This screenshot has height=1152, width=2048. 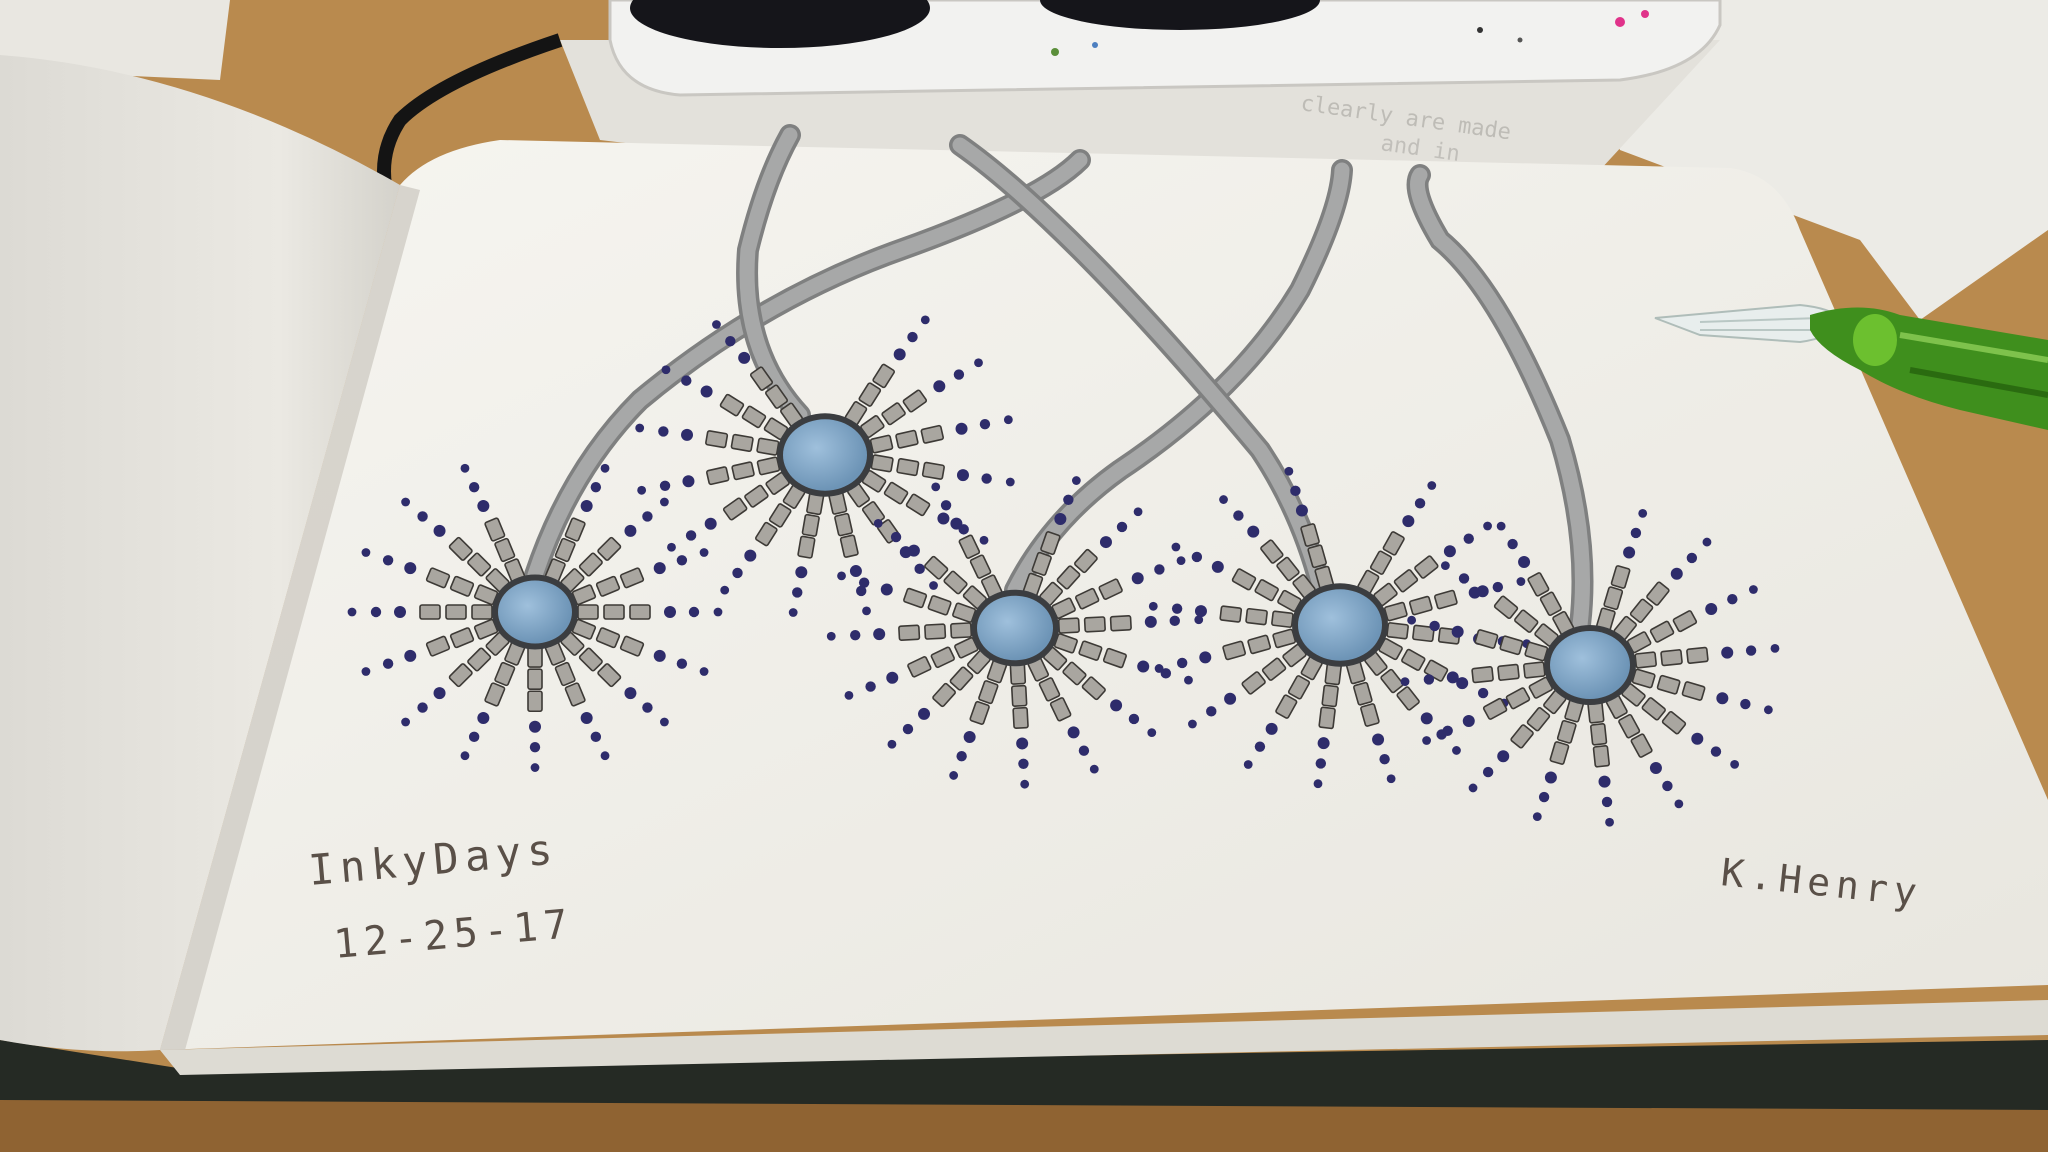 What do you see at coordinates (290, 617) in the screenshot?
I see `page-gutter` at bounding box center [290, 617].